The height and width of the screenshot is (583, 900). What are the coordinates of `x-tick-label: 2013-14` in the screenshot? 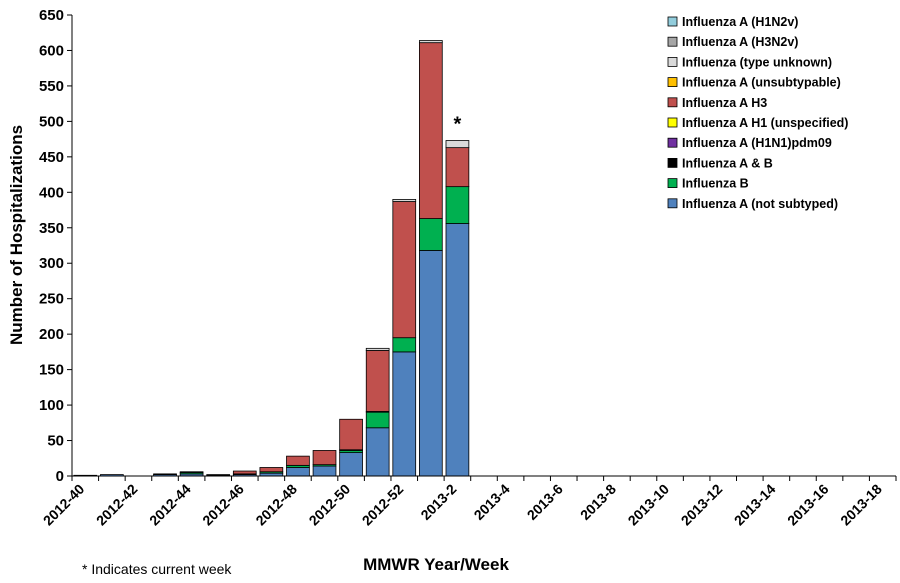 It's located at (755, 505).